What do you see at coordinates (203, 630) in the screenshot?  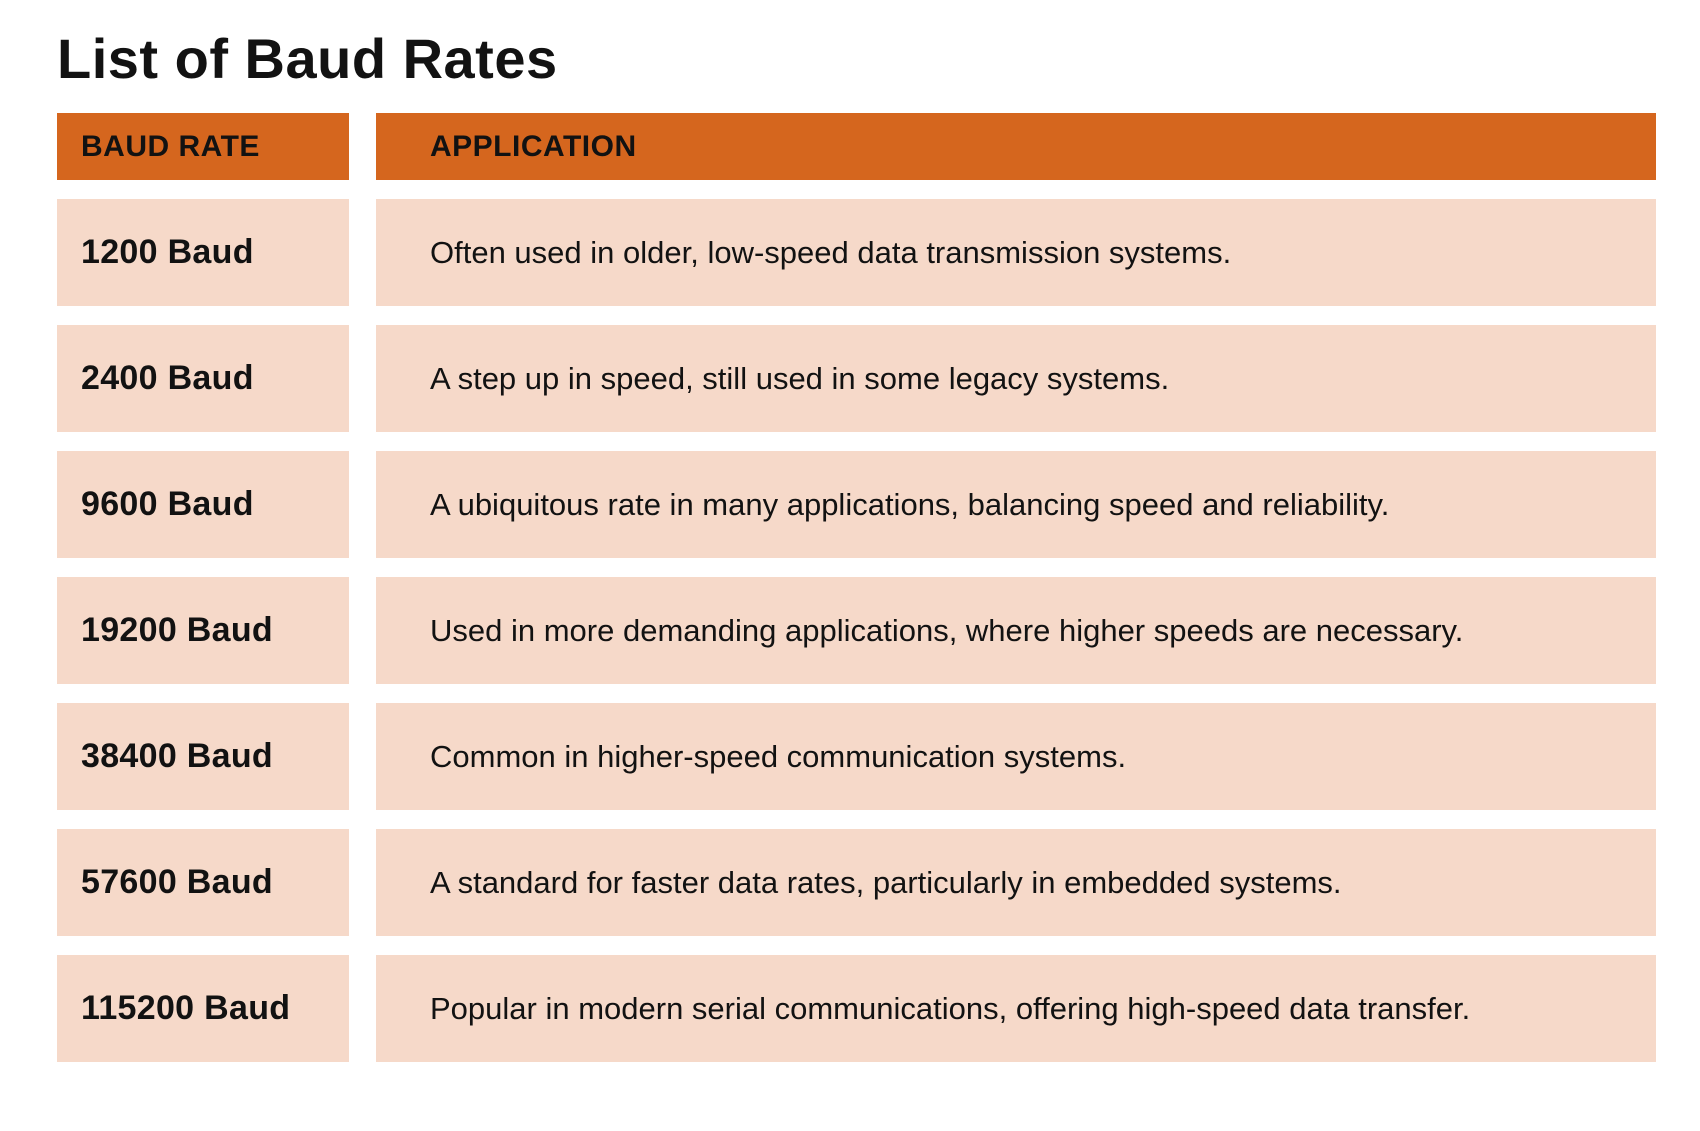 I see `baud-rate-cell-19200: 19200 Baud` at bounding box center [203, 630].